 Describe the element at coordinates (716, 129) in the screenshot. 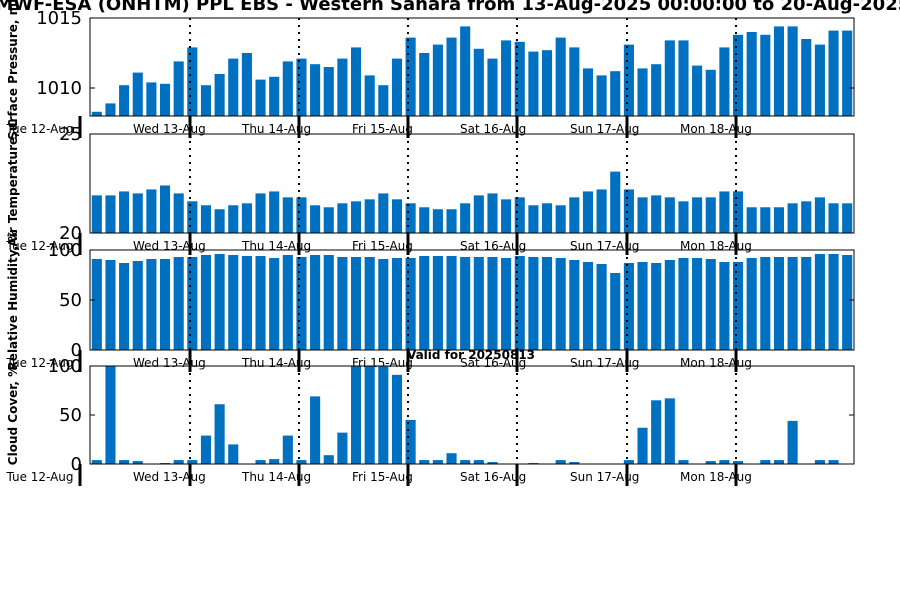

I see `x-tick-label: Mon 18-Aug` at that location.